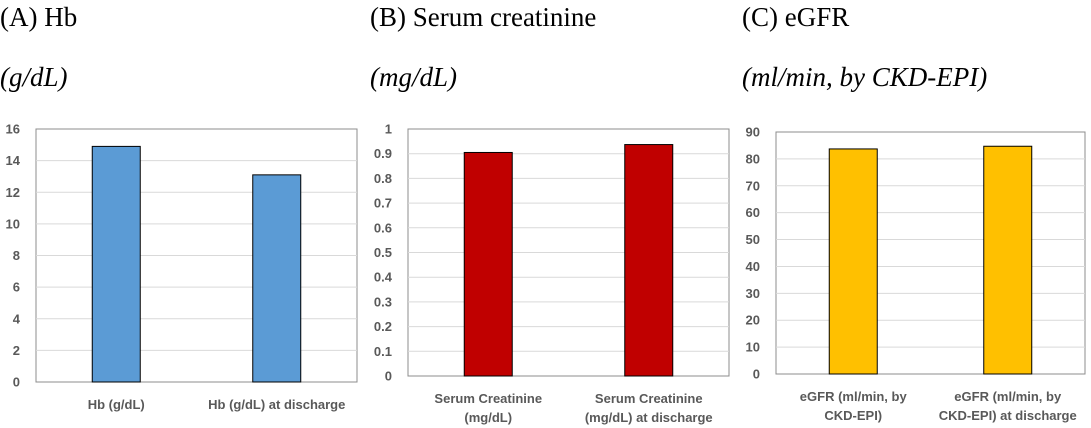  What do you see at coordinates (488, 417) in the screenshot?
I see `chart-1-category-label-0: (mg/dL)` at bounding box center [488, 417].